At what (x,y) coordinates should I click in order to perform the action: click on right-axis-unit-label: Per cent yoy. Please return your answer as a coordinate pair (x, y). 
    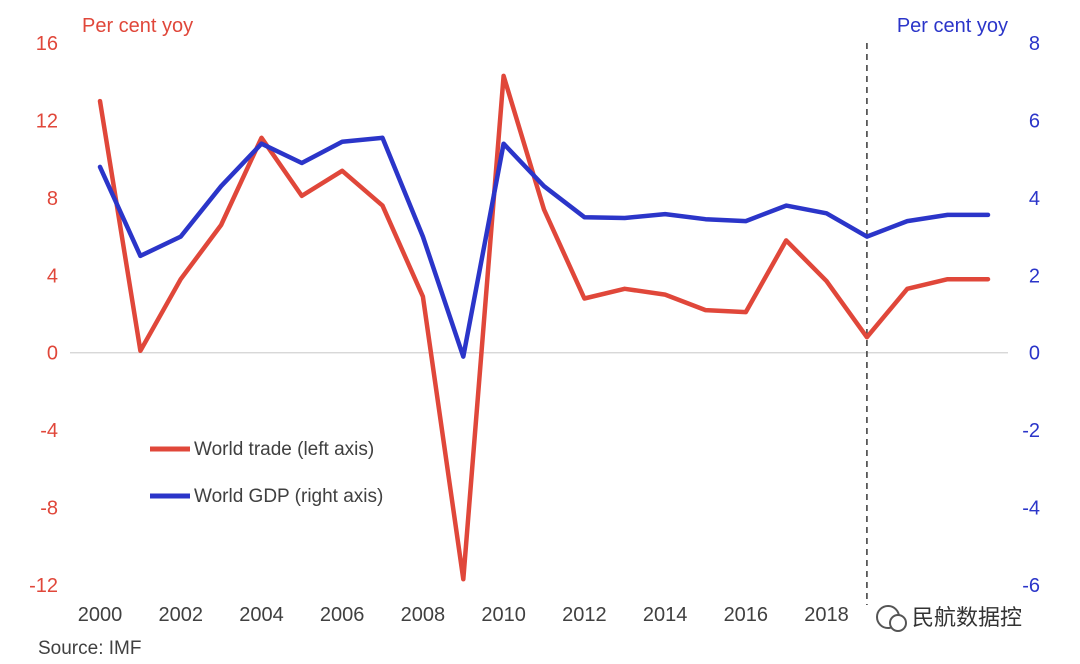
    Looking at the image, I should click on (952, 26).